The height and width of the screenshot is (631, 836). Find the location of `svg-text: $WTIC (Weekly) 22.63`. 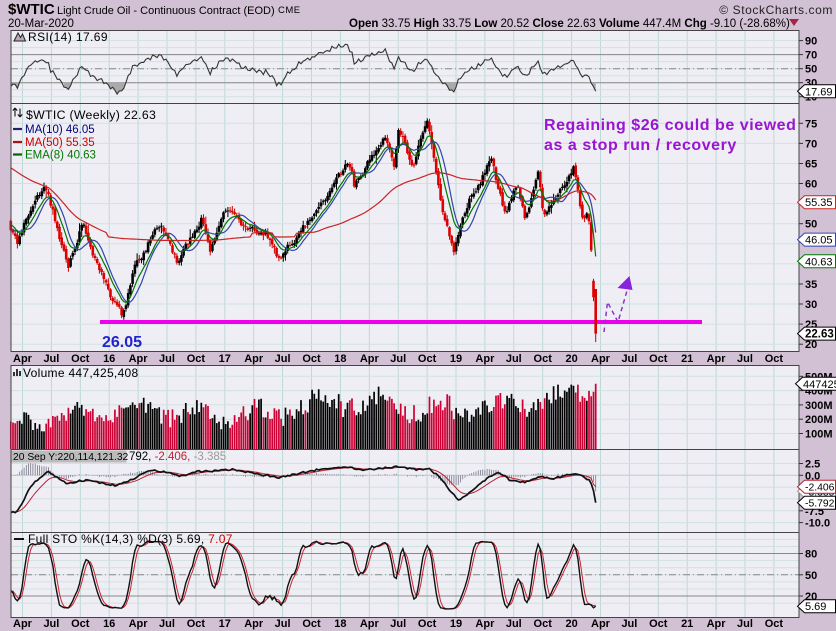

svg-text: $WTIC (Weekly) 22.63 is located at coordinates (91, 115).